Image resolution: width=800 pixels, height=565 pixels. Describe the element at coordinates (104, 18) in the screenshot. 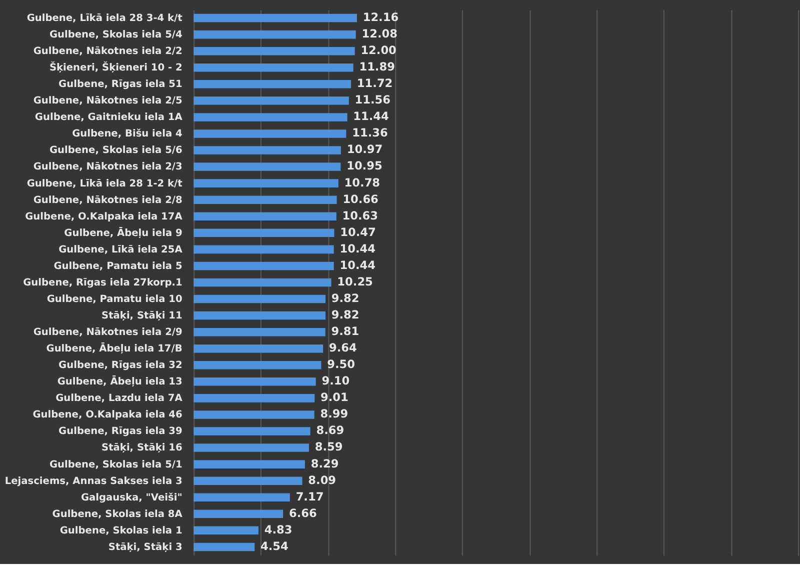

I see `y-tick-label: Gulbene, Līkā iela 28 3-4 k/t` at that location.